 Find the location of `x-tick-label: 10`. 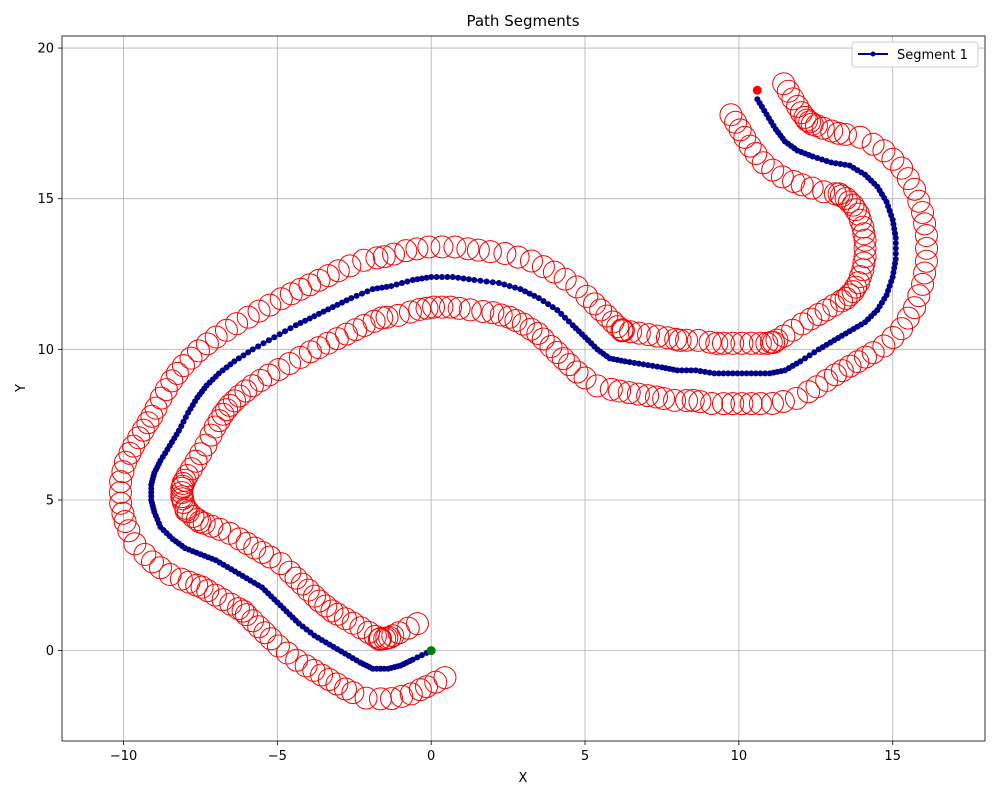

x-tick-label: 10 is located at coordinates (739, 756).